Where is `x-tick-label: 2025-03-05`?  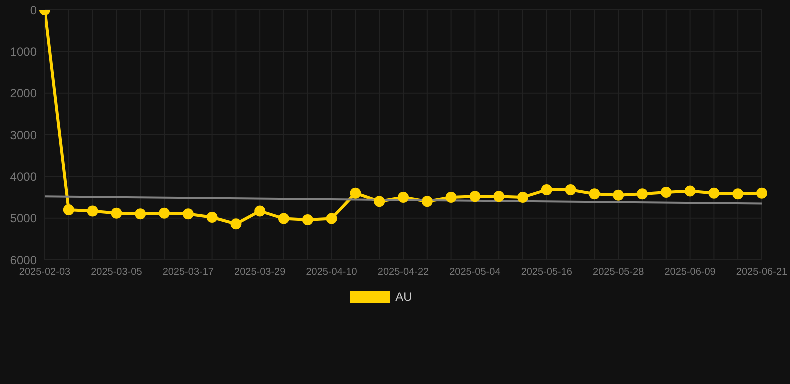 x-tick-label: 2025-03-05 is located at coordinates (117, 272).